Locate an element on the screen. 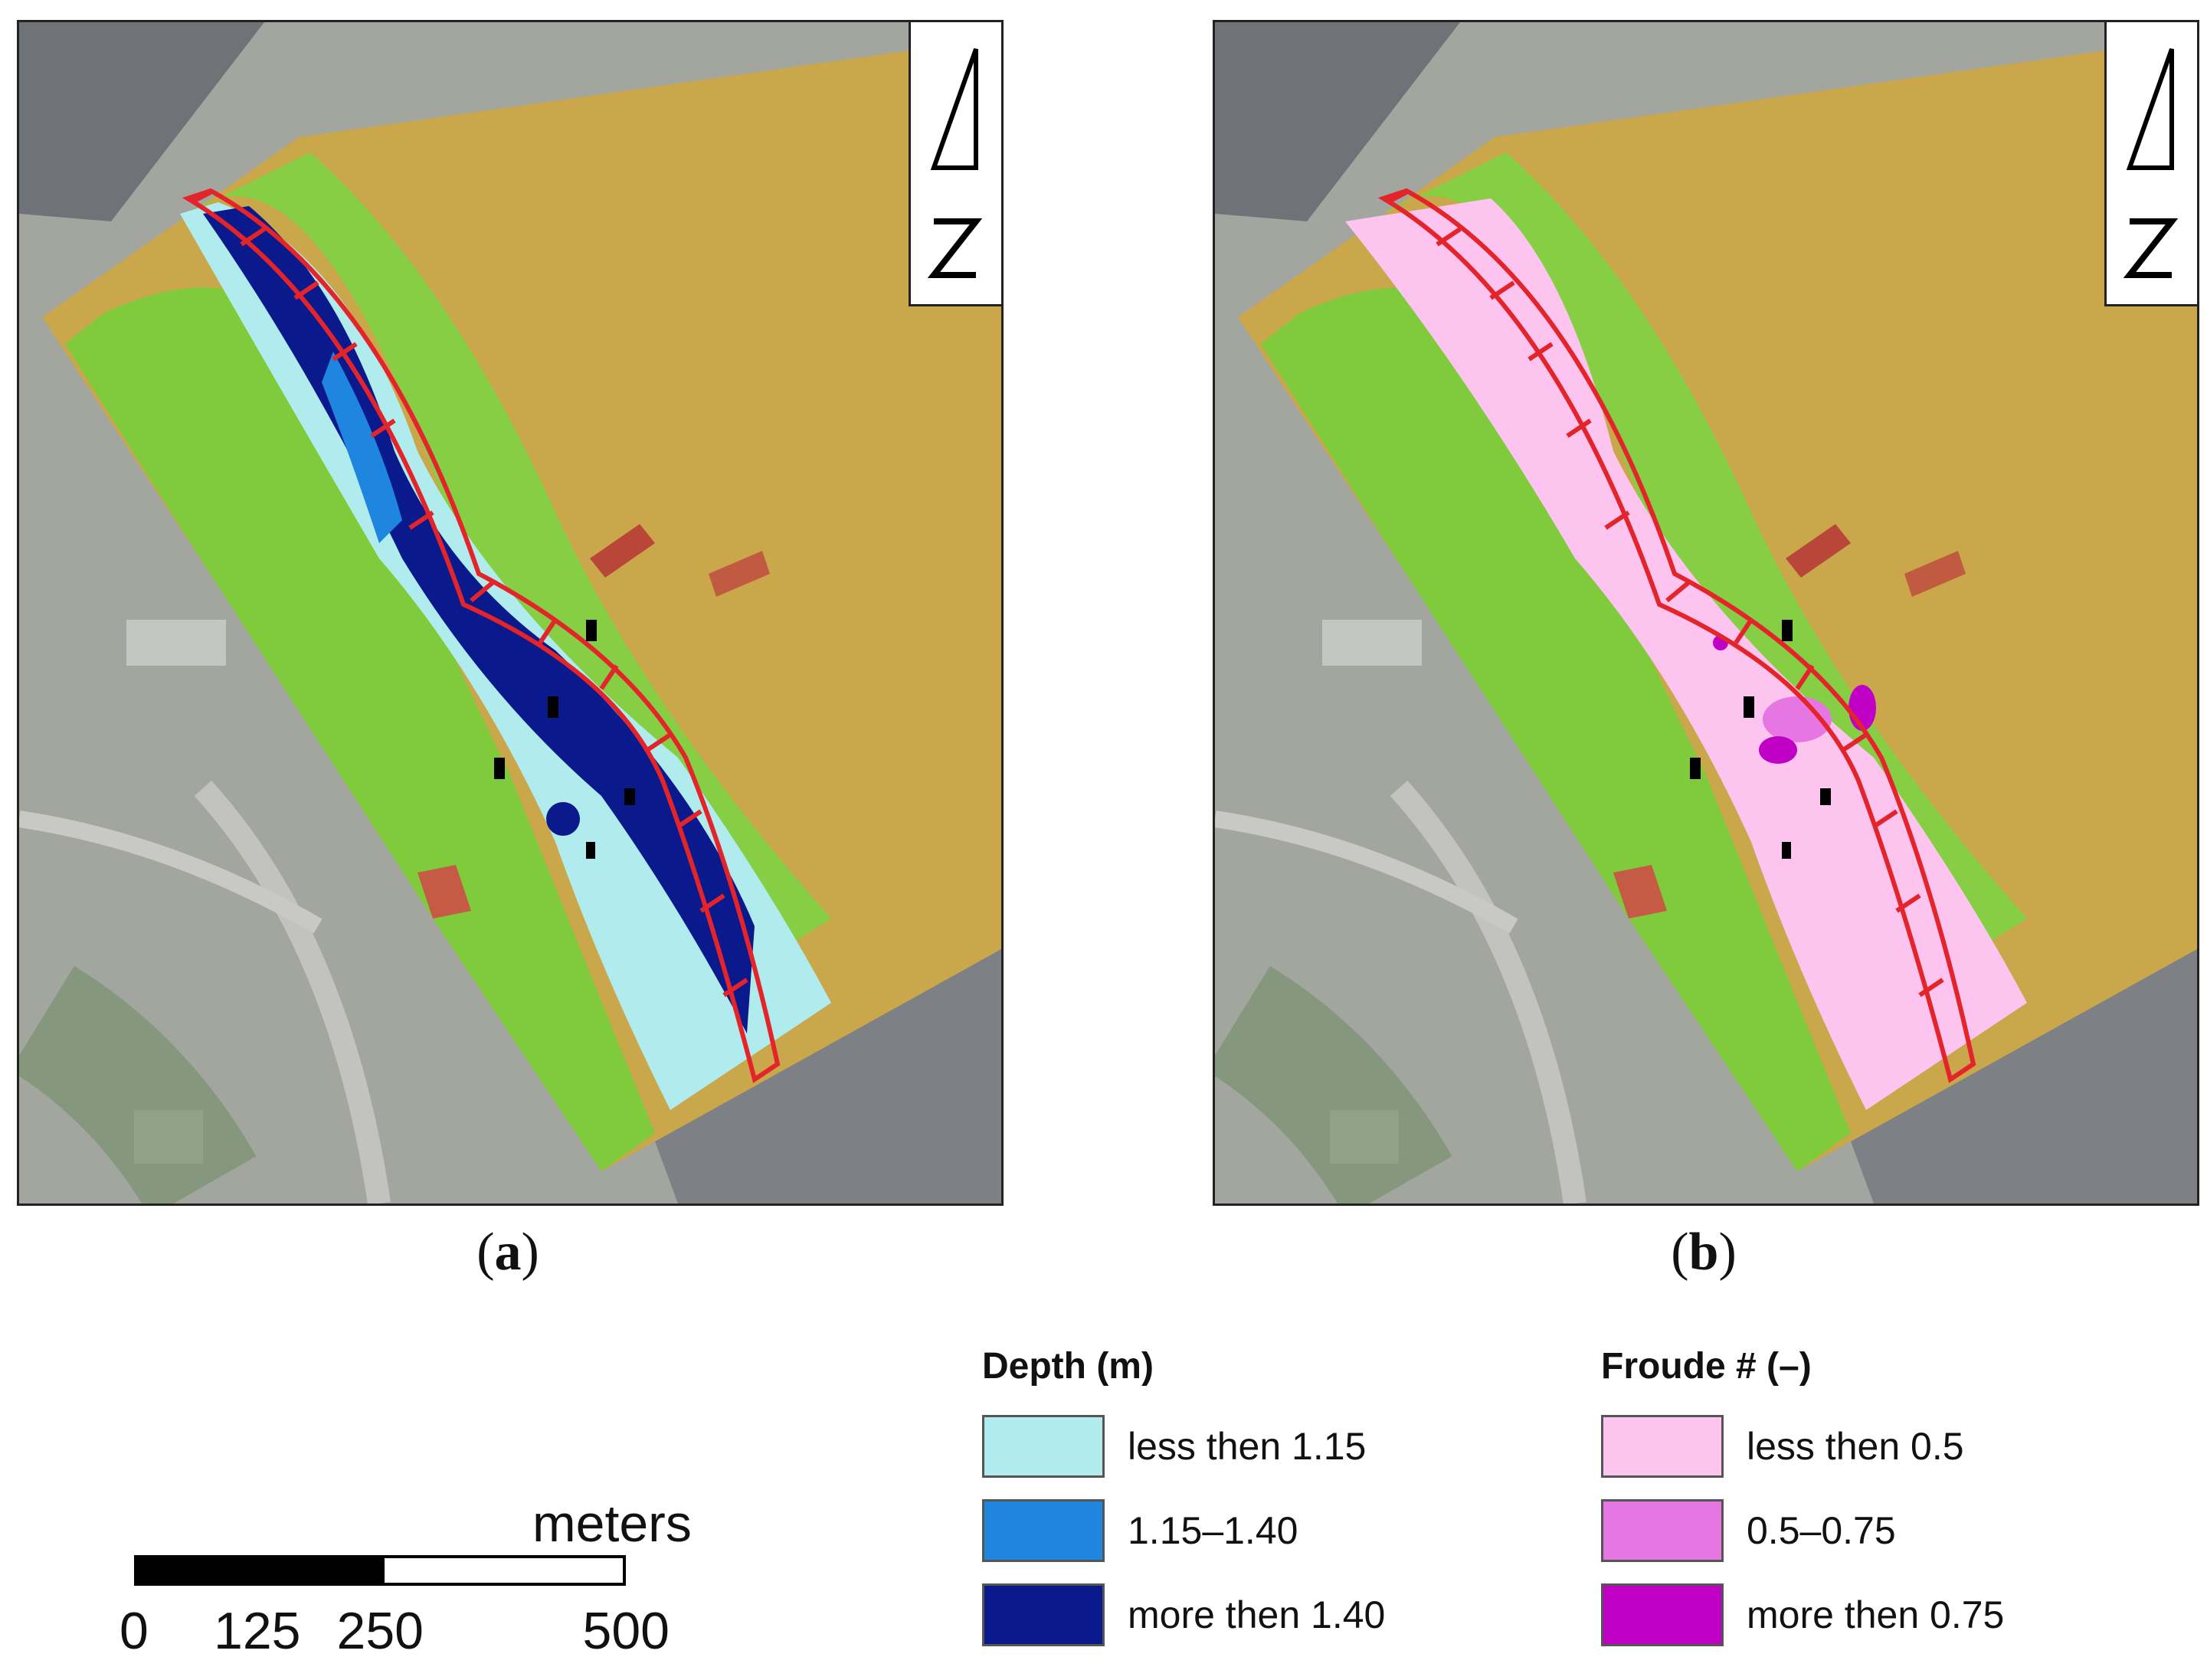 The width and height of the screenshot is (2207, 1680). scale-bar: meters 0 125 250 500 is located at coordinates (403, 1586).